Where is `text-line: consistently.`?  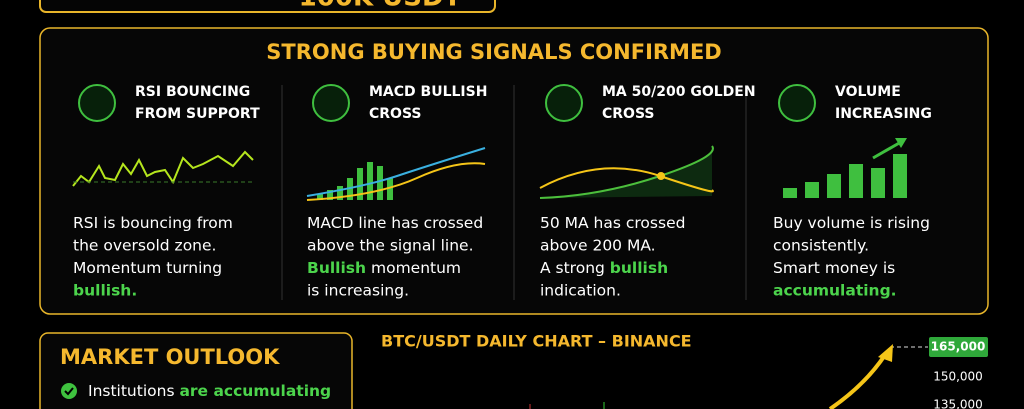 text-line: consistently. is located at coordinates (821, 245).